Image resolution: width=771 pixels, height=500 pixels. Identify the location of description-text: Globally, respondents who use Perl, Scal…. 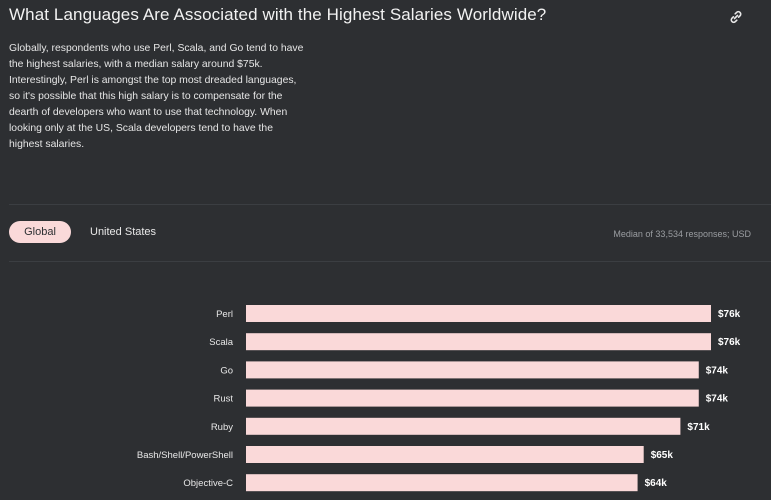
(156, 96).